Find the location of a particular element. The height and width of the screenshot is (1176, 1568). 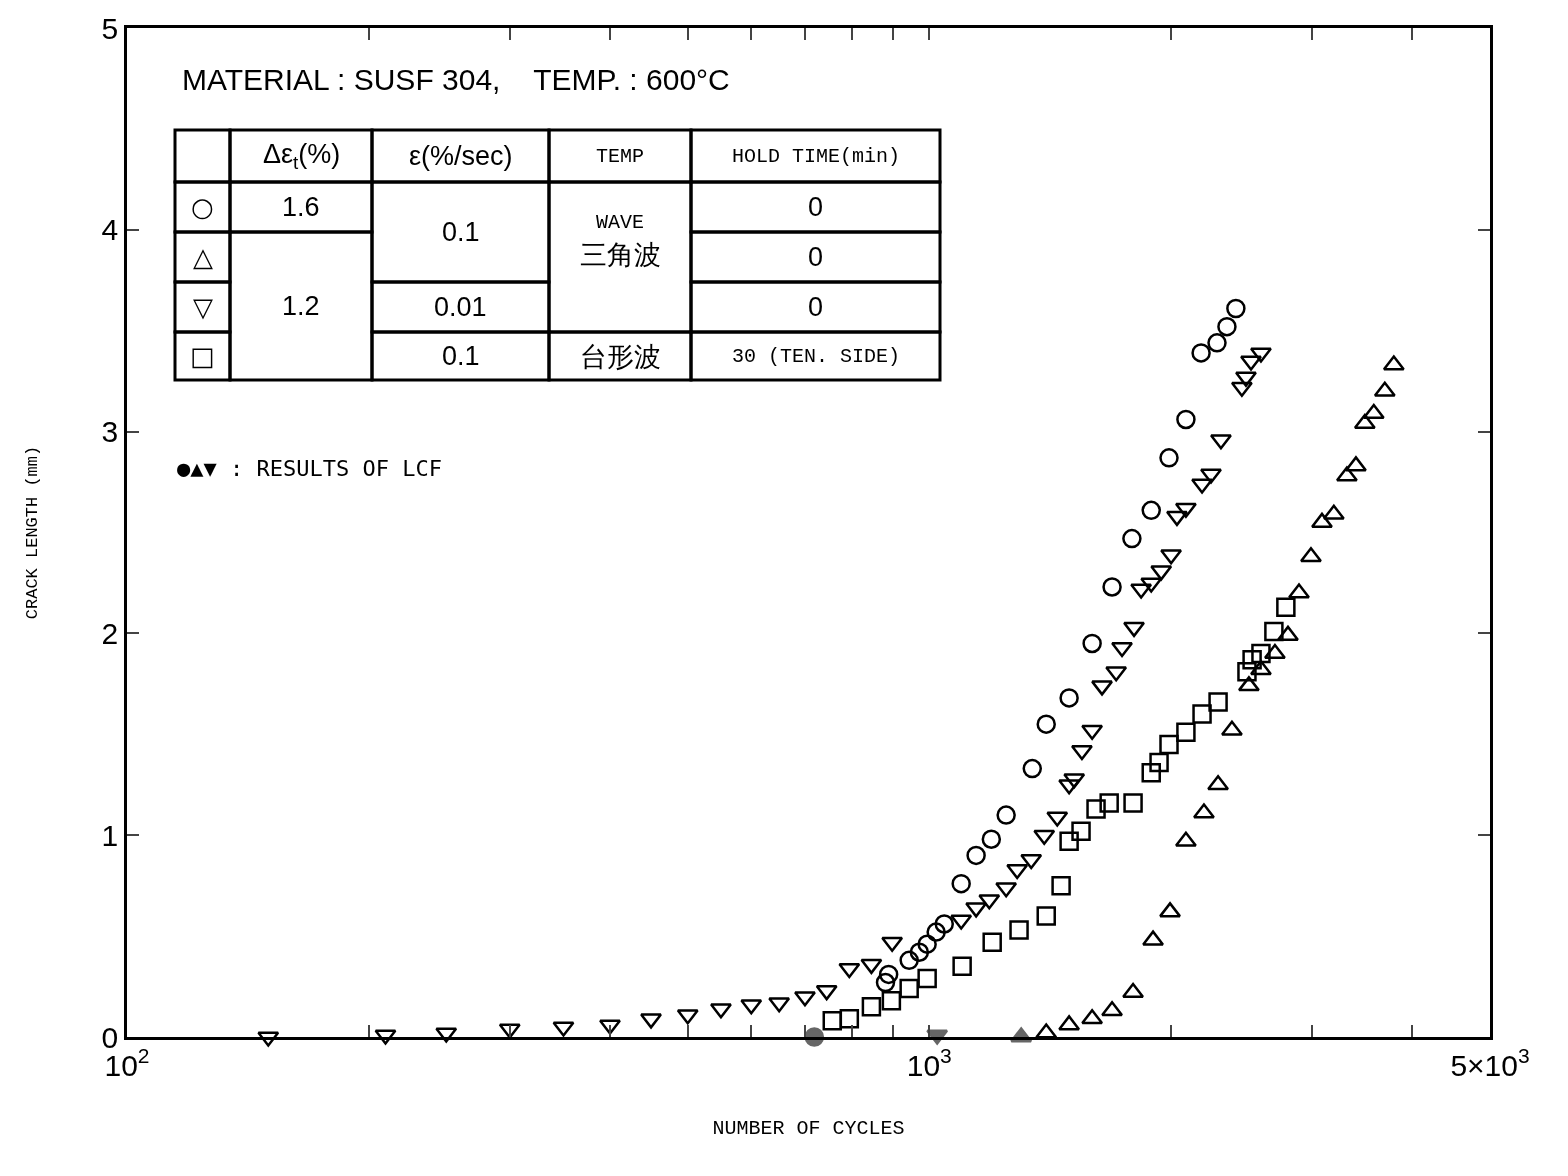

y-tick-label: 1 is located at coordinates (110, 835).